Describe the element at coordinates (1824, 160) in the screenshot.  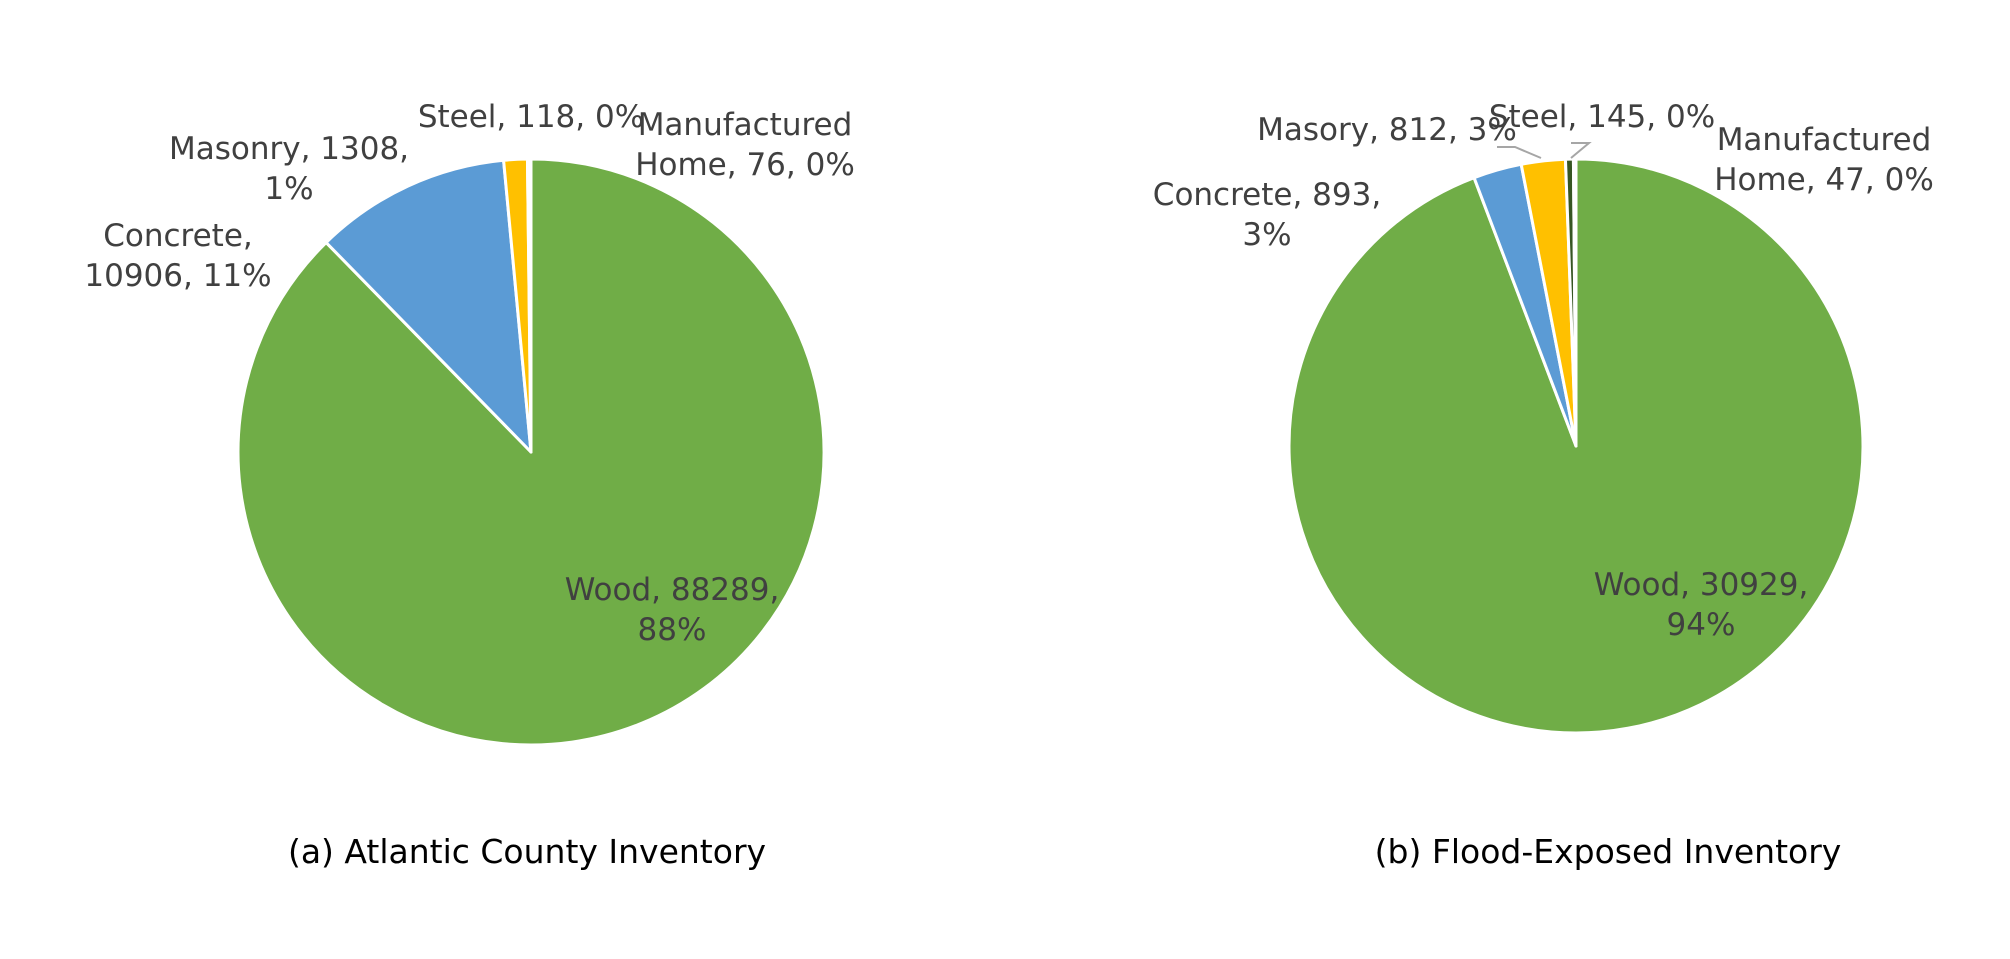
I see `data-label-manufactured-home: Manufactured Home, 47, 0%` at that location.